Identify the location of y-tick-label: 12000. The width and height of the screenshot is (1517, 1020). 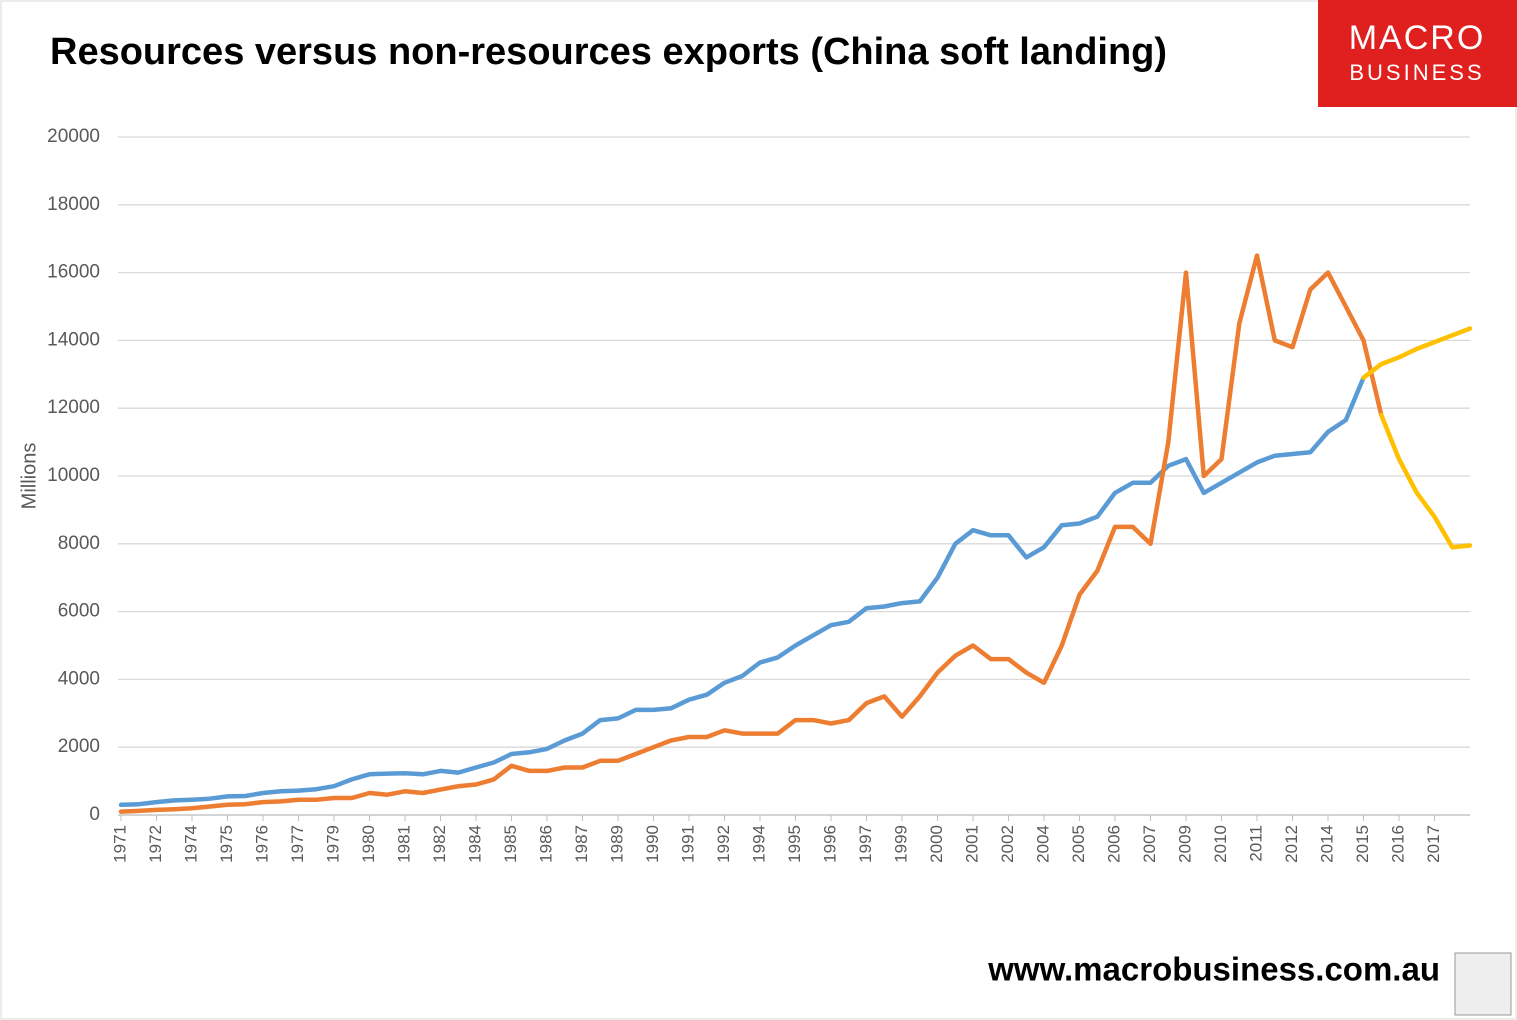
(73, 407).